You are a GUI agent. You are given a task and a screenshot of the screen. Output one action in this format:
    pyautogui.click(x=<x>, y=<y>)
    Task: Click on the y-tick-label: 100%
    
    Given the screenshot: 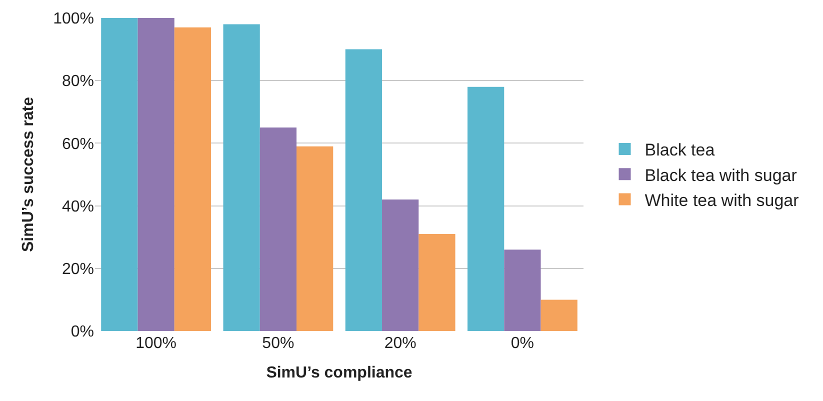 What is the action you would take?
    pyautogui.click(x=73, y=19)
    